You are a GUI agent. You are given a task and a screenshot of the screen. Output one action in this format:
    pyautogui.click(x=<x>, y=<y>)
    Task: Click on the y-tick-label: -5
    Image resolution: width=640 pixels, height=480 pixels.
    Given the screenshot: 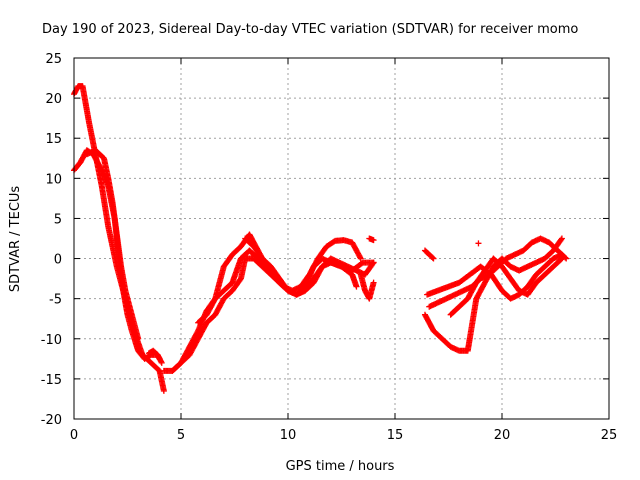 What is the action you would take?
    pyautogui.click(x=55, y=300)
    